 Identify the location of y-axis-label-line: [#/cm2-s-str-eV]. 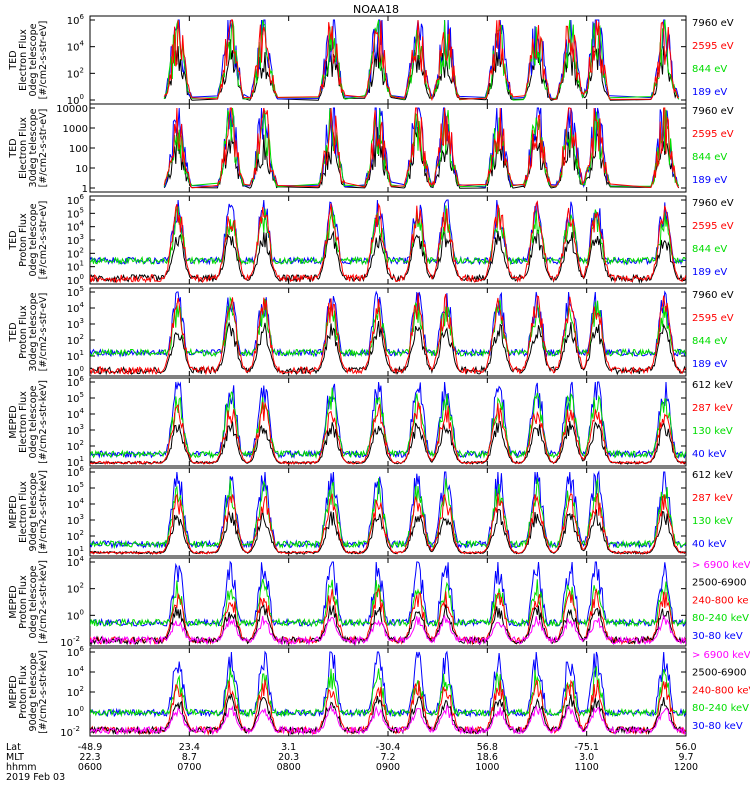
(43, 60).